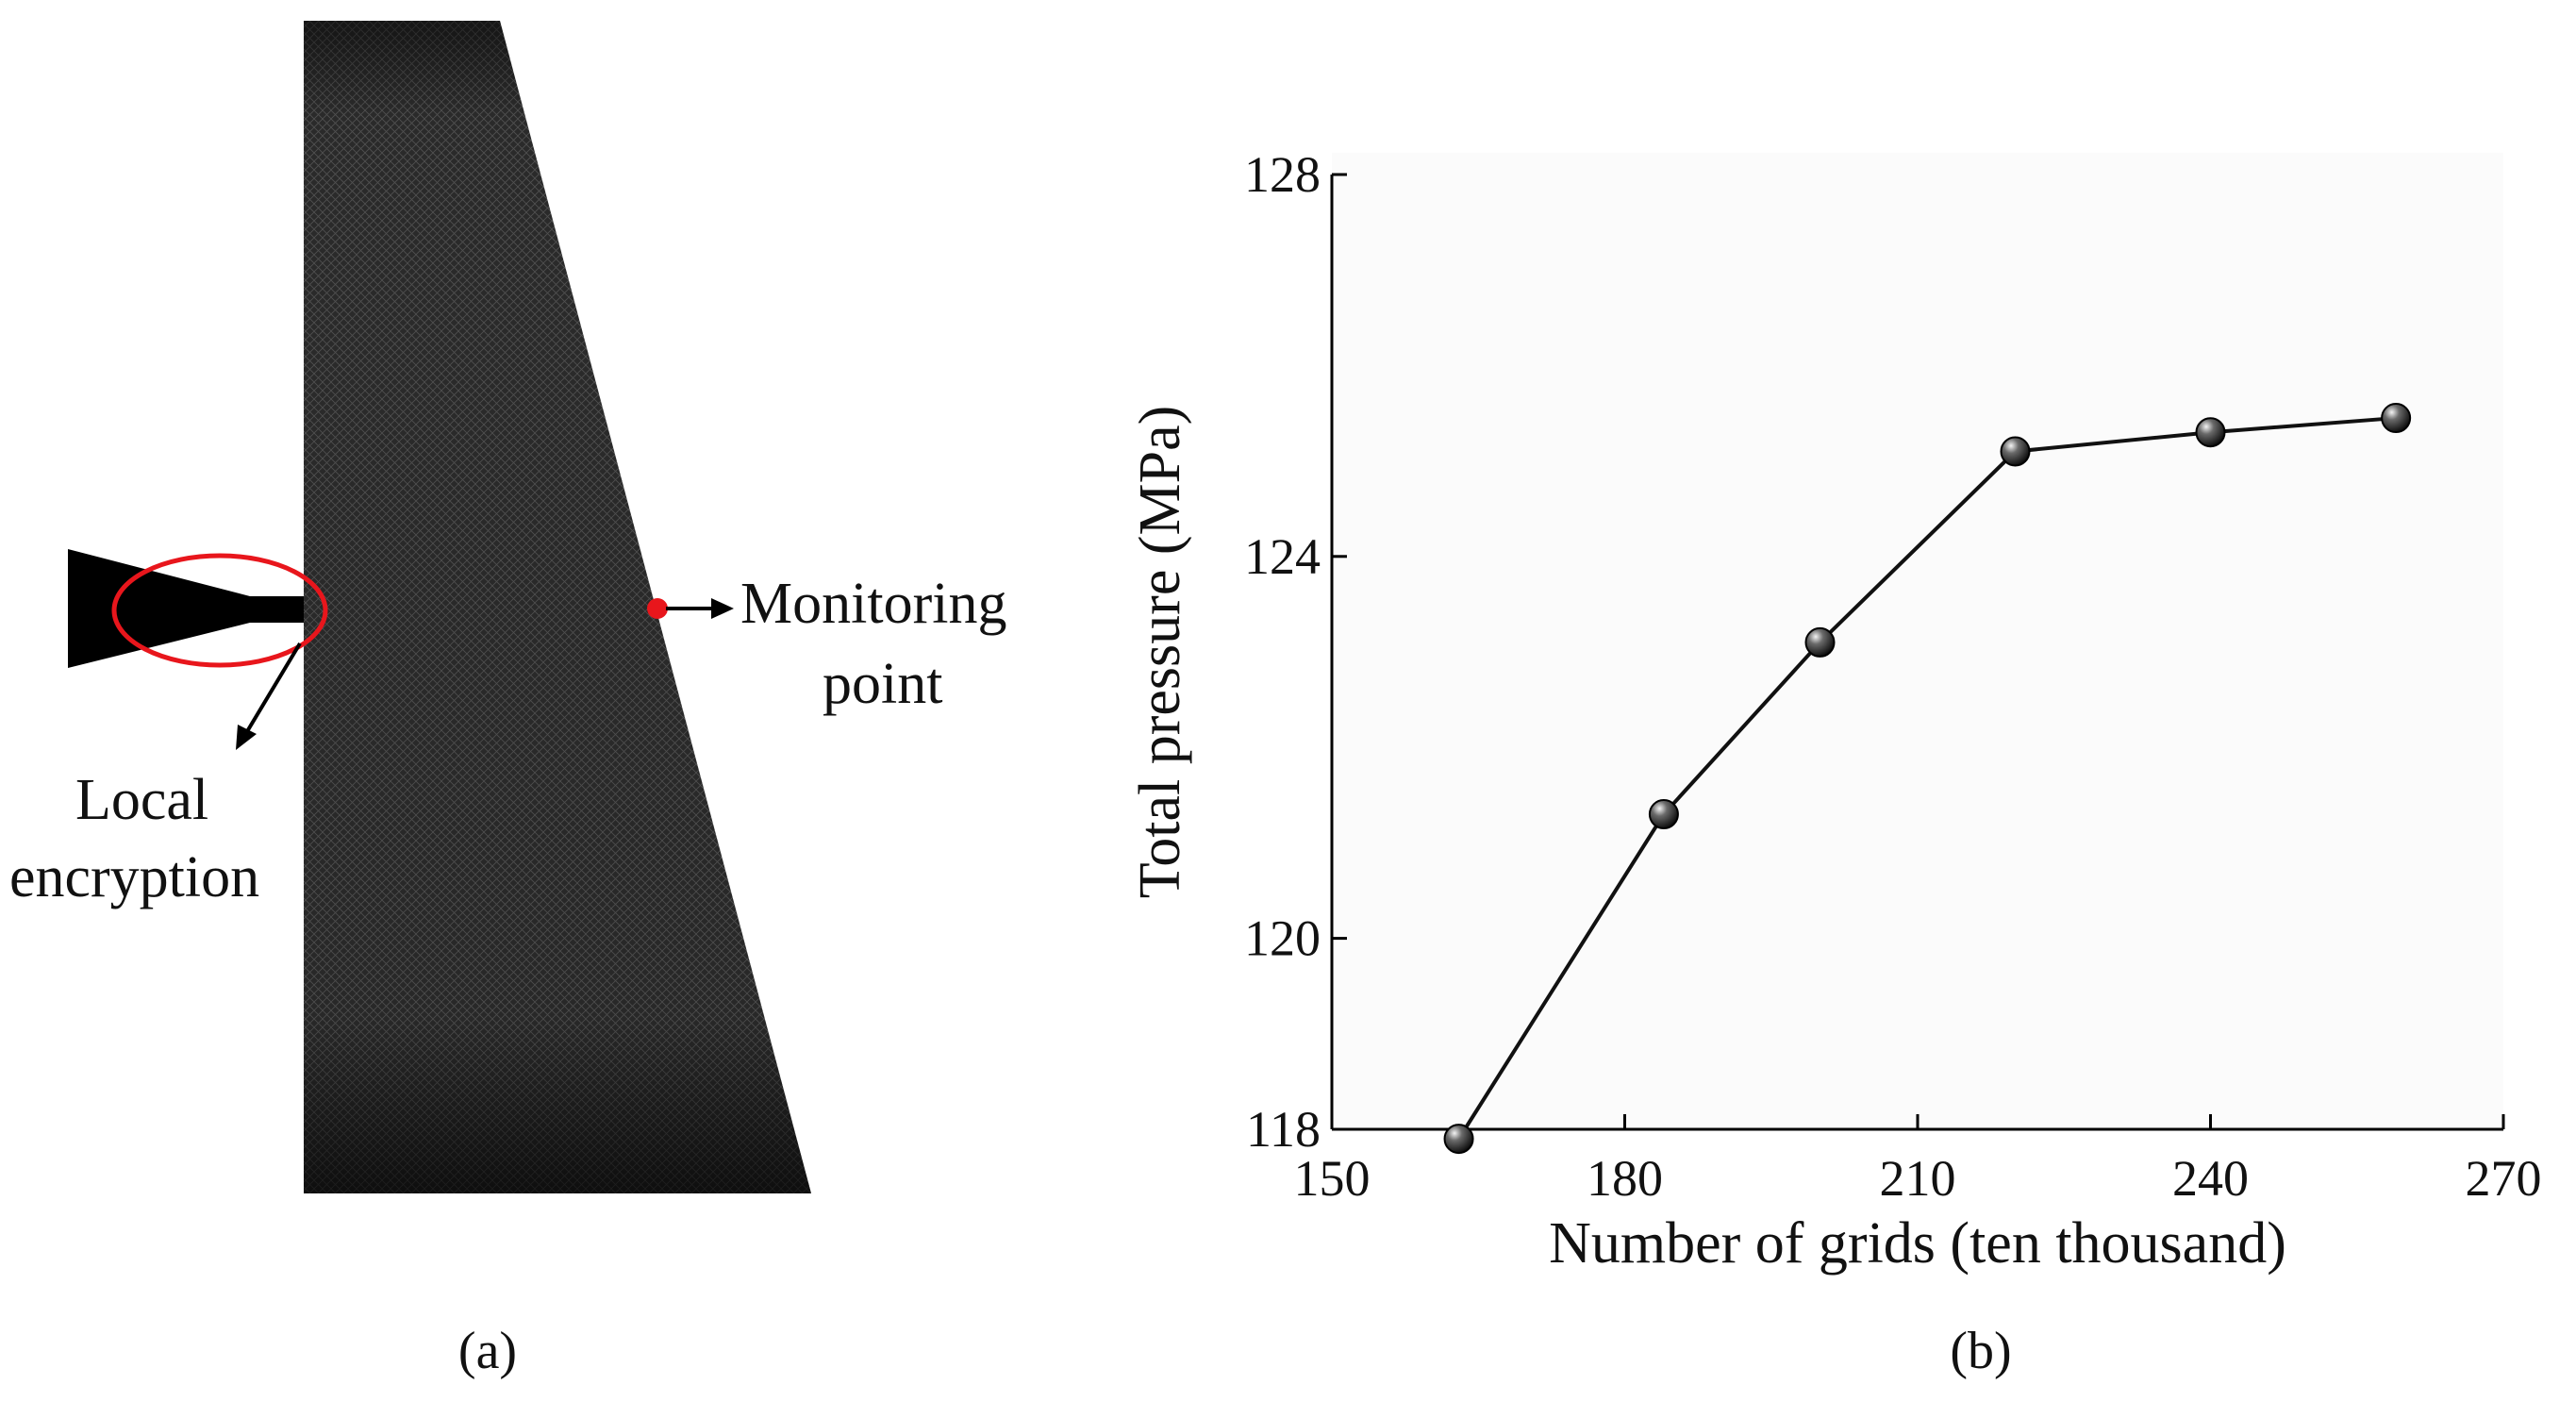 The width and height of the screenshot is (2576, 1401). I want to click on caption-a: (a), so click(487, 1351).